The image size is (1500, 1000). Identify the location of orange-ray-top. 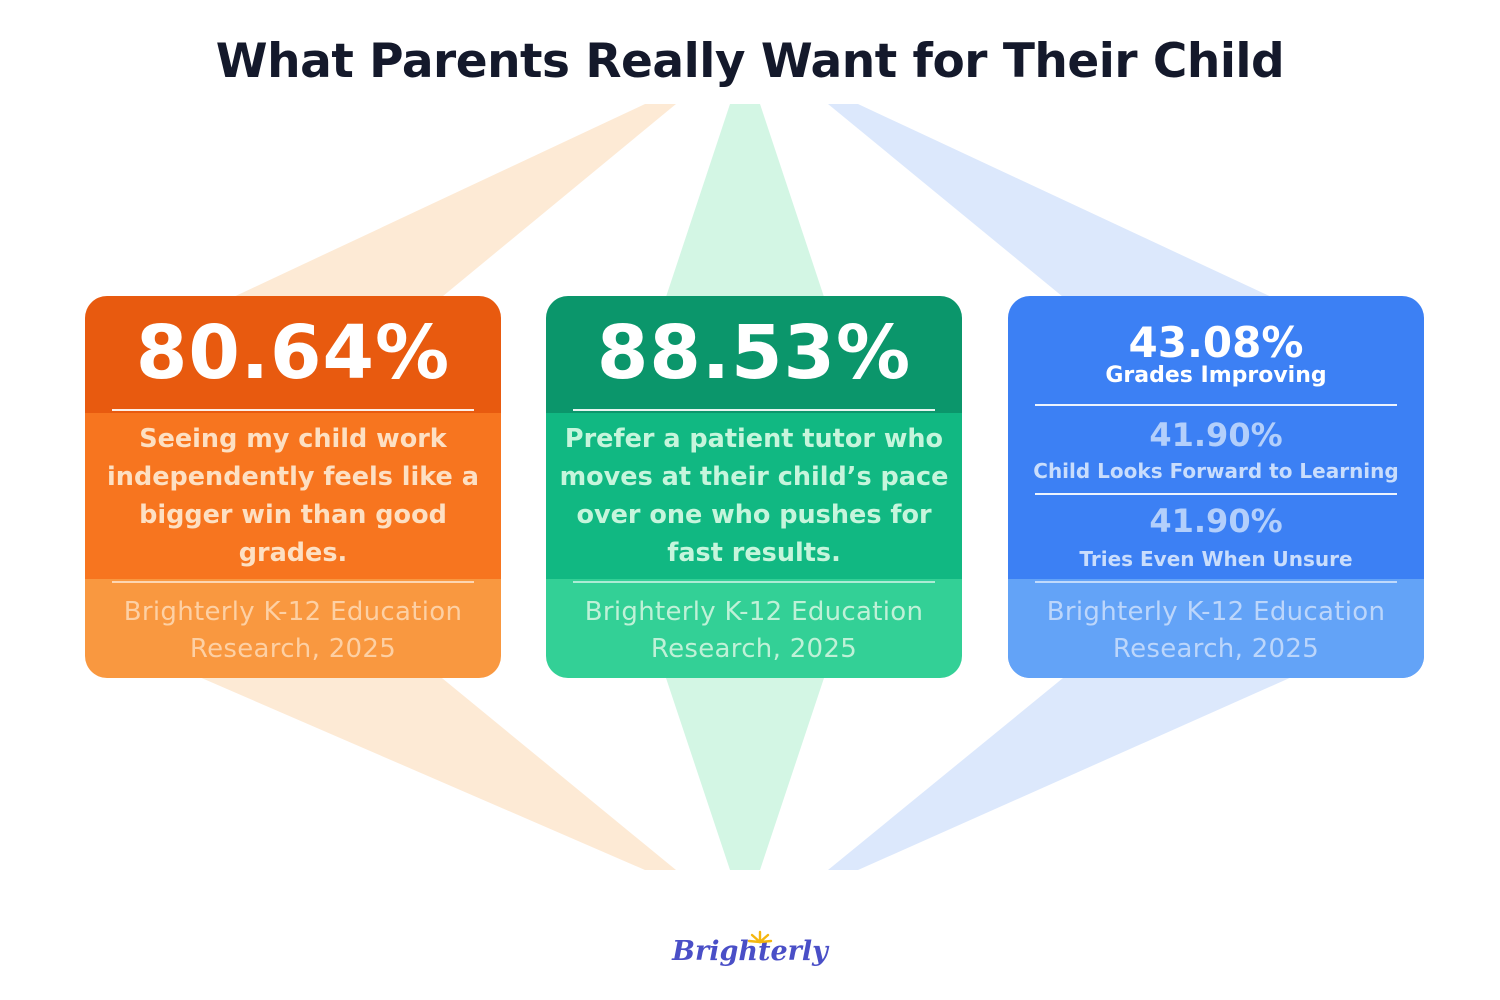
(435, 209).